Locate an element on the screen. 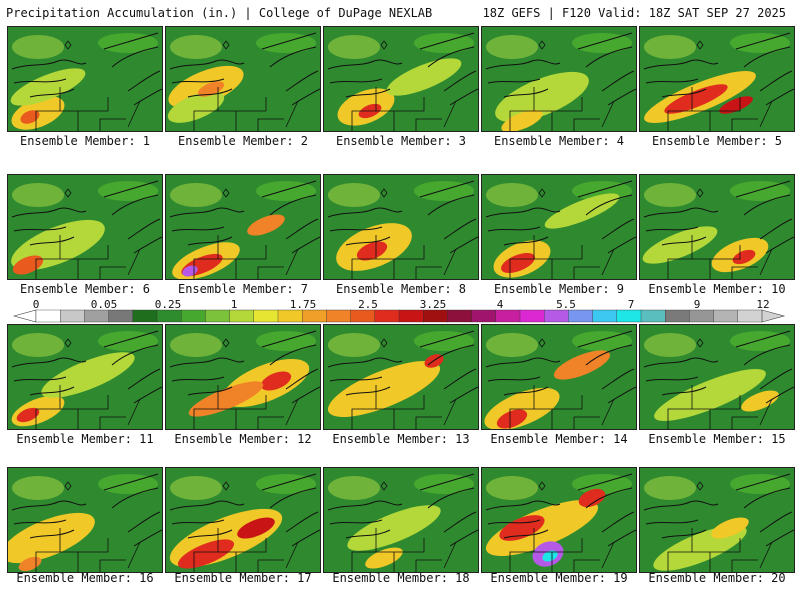 The height and width of the screenshot is (611, 800). ensemble-panel-12: Ensemble Member: 12 is located at coordinates (245, 396).